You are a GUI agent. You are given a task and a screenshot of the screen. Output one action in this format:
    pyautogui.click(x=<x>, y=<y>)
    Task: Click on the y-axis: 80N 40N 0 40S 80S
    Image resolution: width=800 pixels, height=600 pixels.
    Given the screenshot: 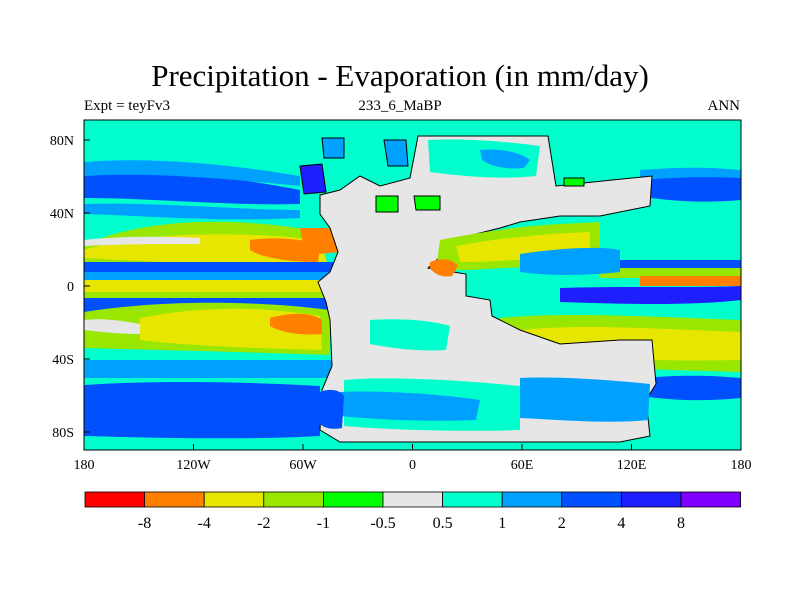 What is the action you would take?
    pyautogui.click(x=70, y=287)
    